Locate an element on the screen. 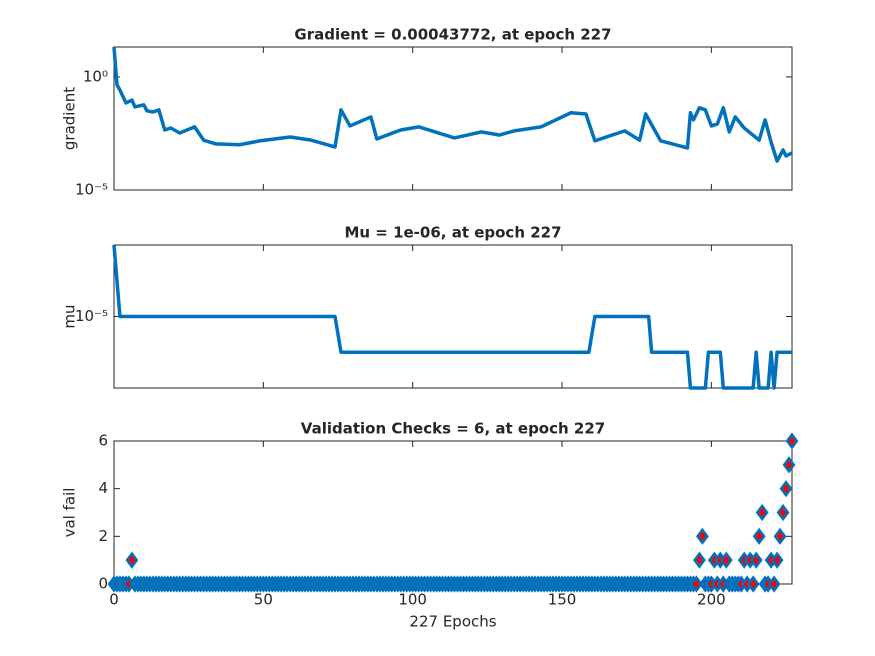 The image size is (875, 656). y-tick-label: 0 is located at coordinates (103, 584).